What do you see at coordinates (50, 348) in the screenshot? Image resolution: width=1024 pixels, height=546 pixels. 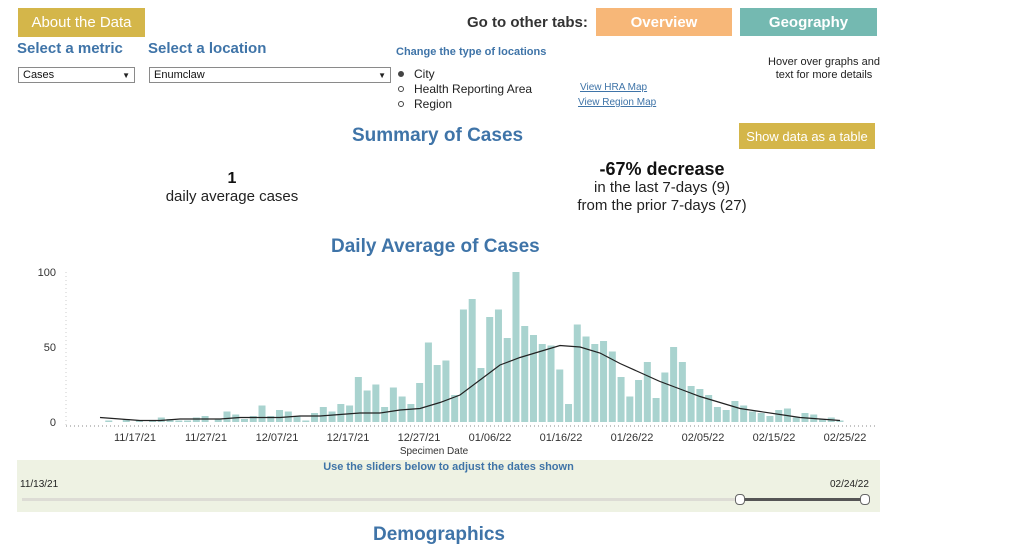 I see `y-tick-label: 50` at bounding box center [50, 348].